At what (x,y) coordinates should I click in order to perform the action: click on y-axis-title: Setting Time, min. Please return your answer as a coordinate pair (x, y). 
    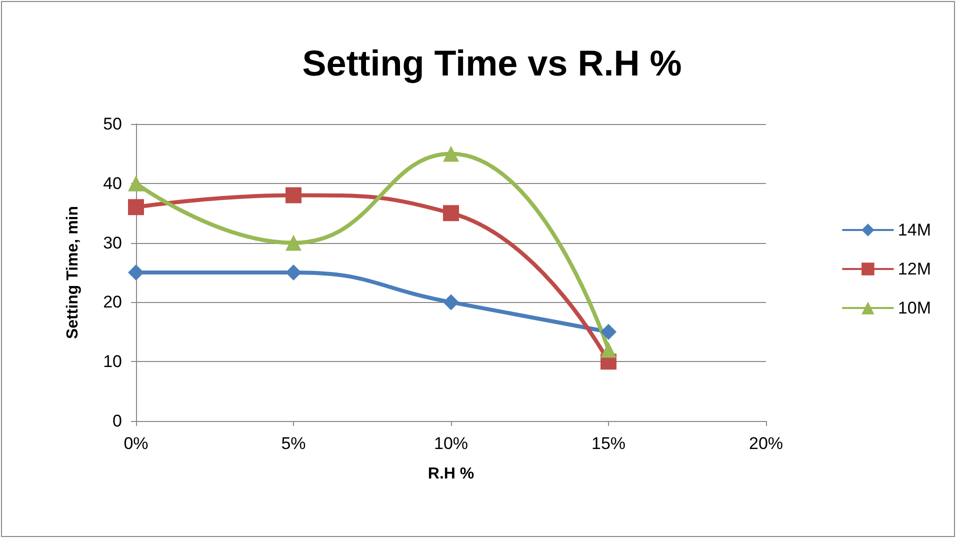
    Looking at the image, I should click on (73, 273).